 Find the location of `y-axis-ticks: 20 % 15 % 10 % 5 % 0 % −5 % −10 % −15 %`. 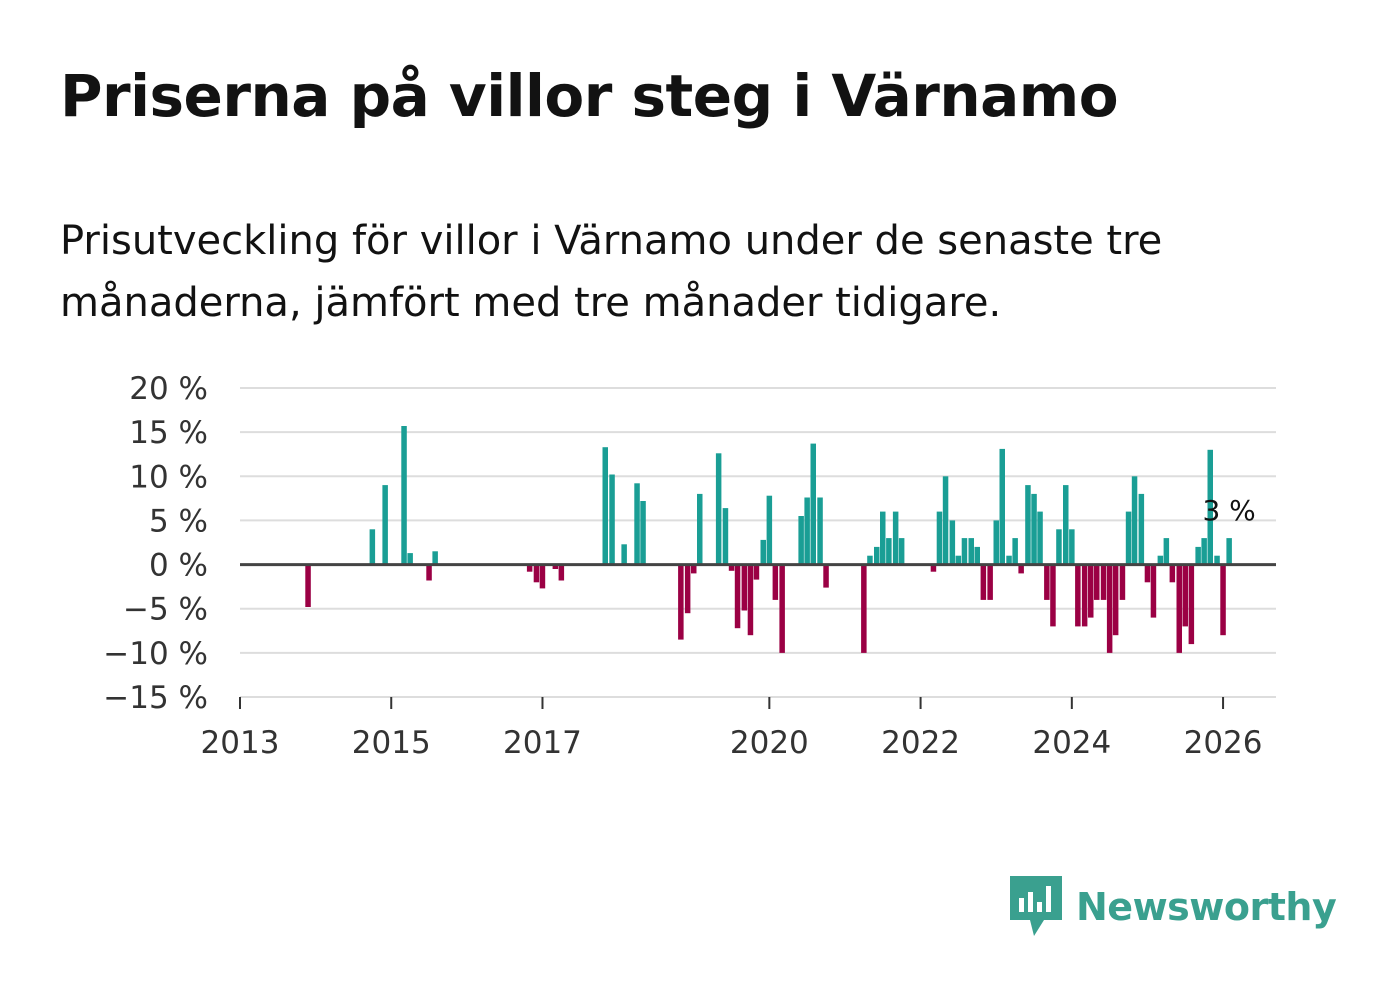

y-axis-ticks: 20 % 15 % 10 % 5 % 0 % −5 % −10 % −15 % is located at coordinates (155, 543).